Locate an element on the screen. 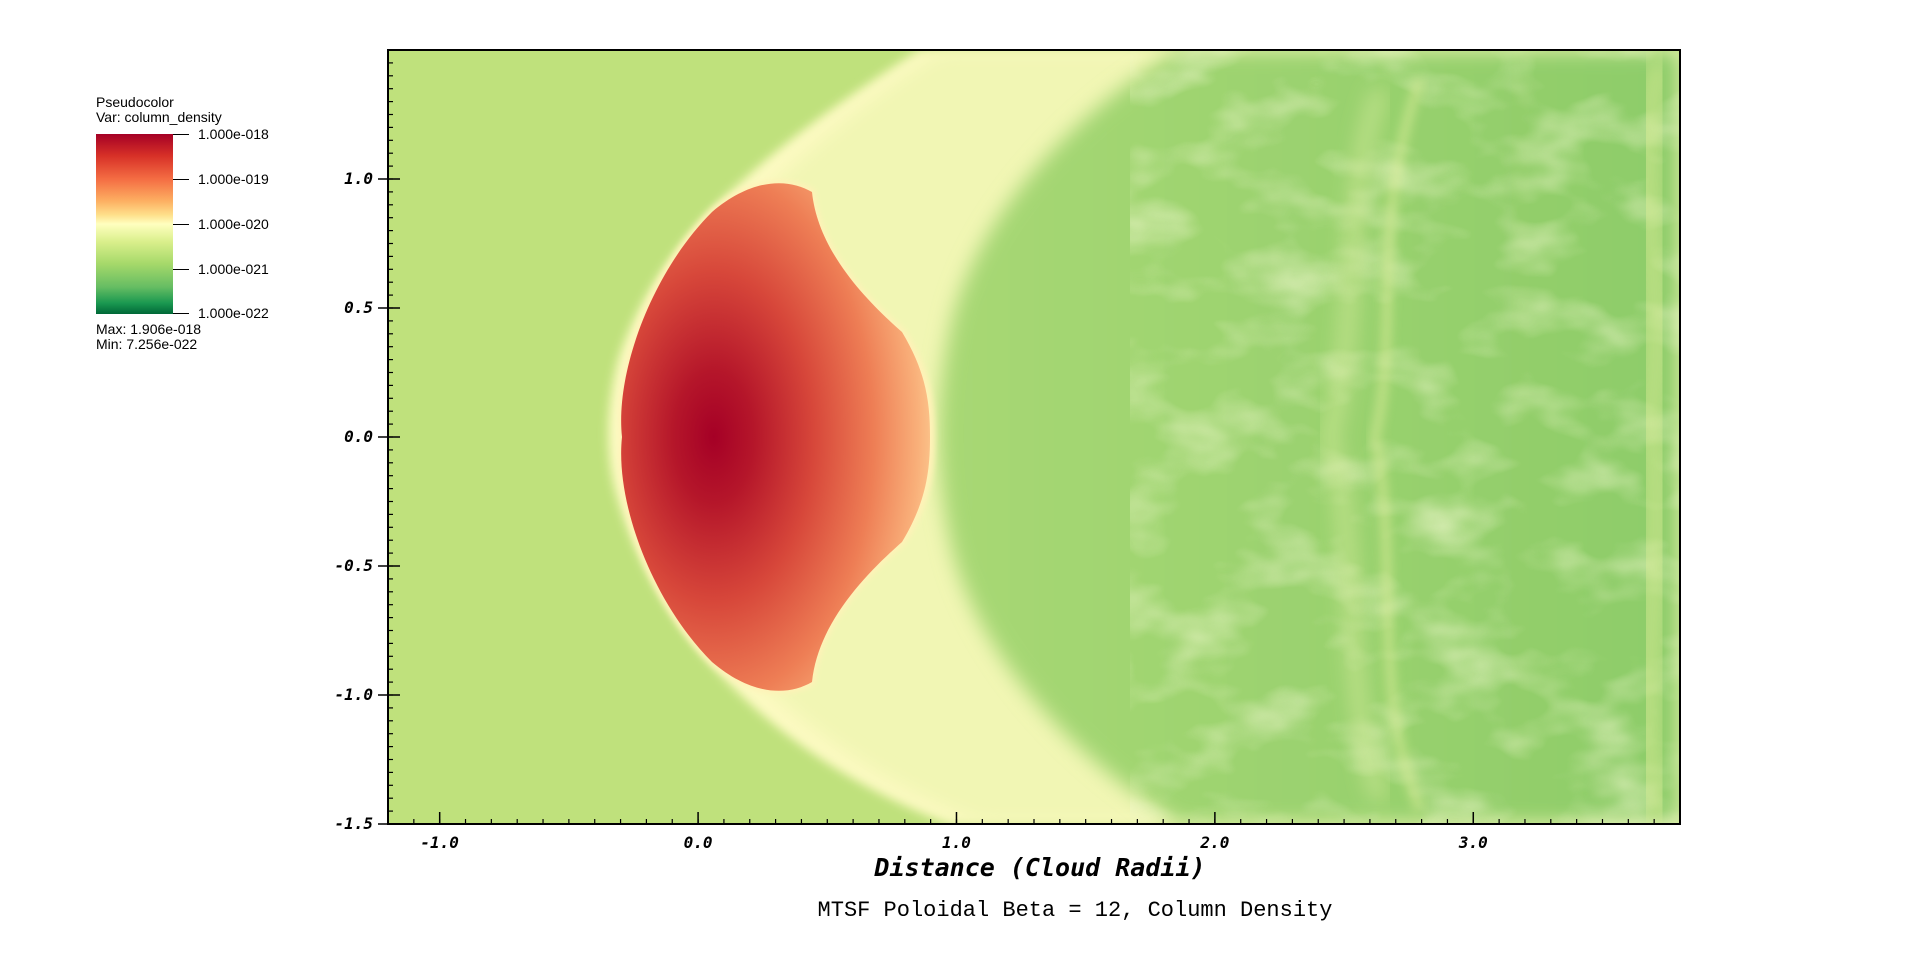  colorbar-tick-label: 1.000e-018 is located at coordinates (233, 134).